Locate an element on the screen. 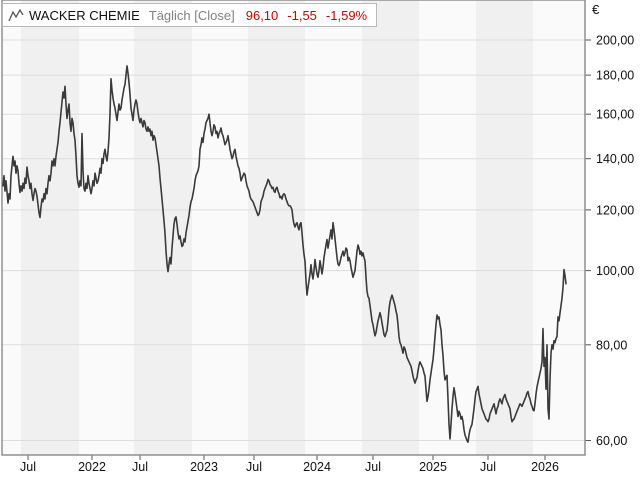  y-axis-label: 100,00 is located at coordinates (615, 271).